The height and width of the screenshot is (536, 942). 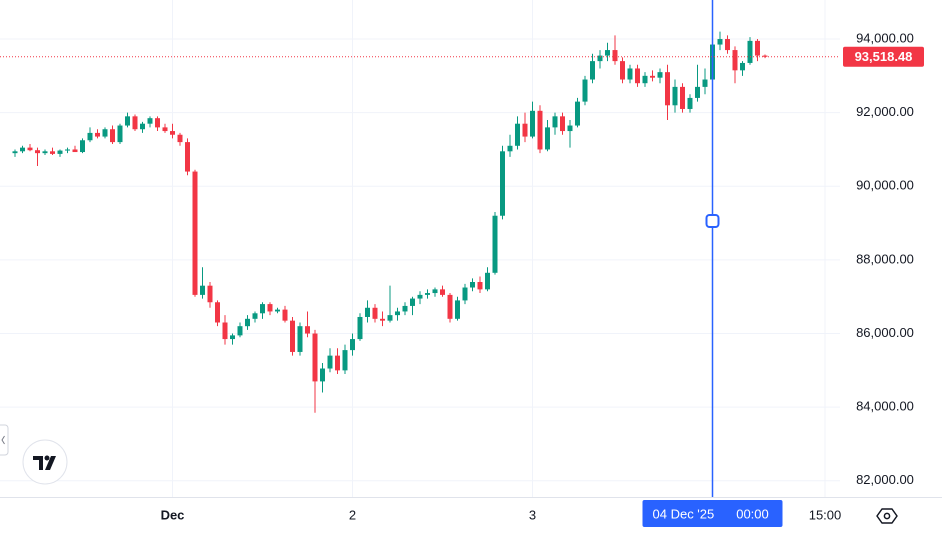 What do you see at coordinates (885, 111) in the screenshot?
I see `y-tick-label: 92,000.00` at bounding box center [885, 111].